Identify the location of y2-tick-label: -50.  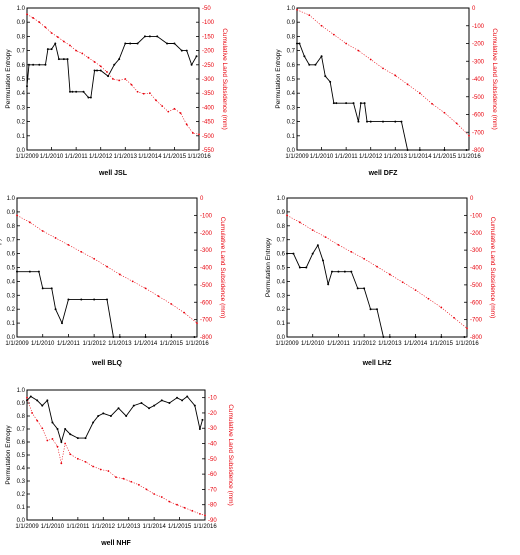
(212, 460).